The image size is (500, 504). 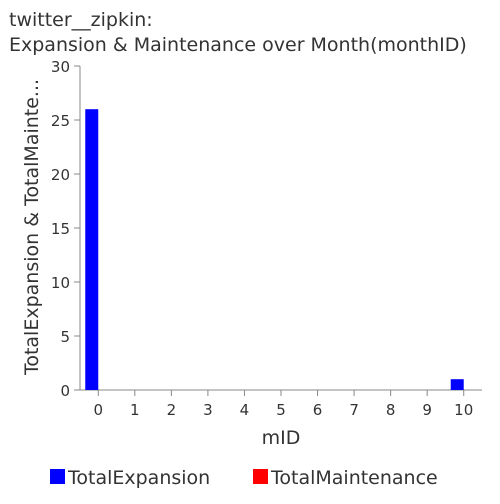 I want to click on x-tick-label: 3, so click(x=208, y=410).